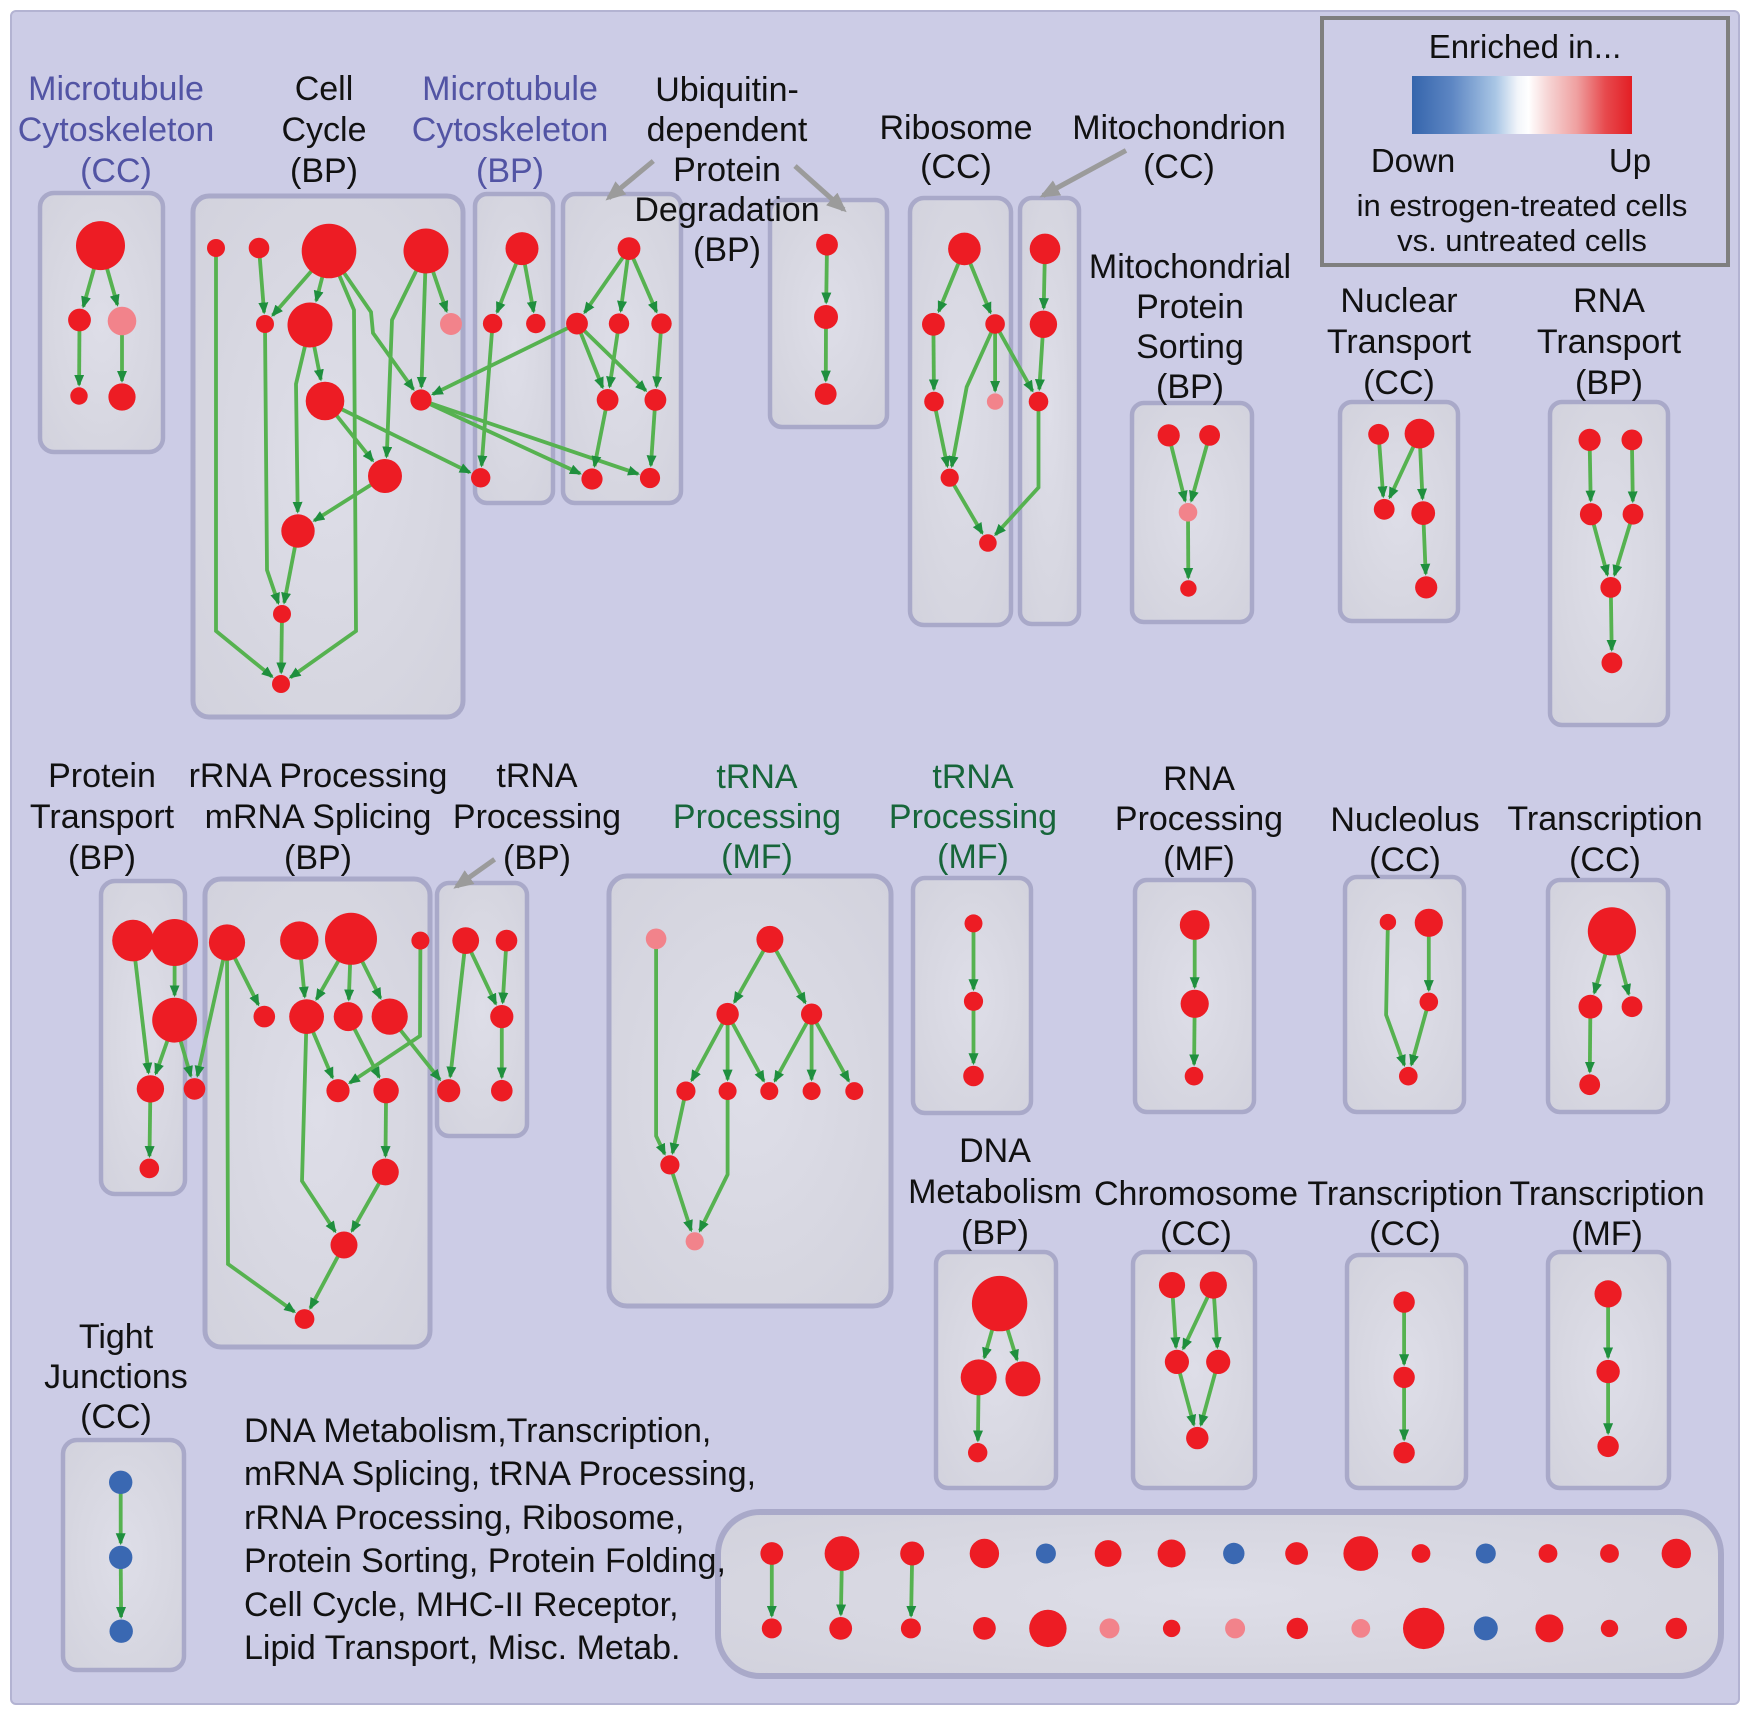 The height and width of the screenshot is (1715, 1750). Describe the element at coordinates (318, 817) in the screenshot. I see `svg-text: mRNA Splicing` at that location.